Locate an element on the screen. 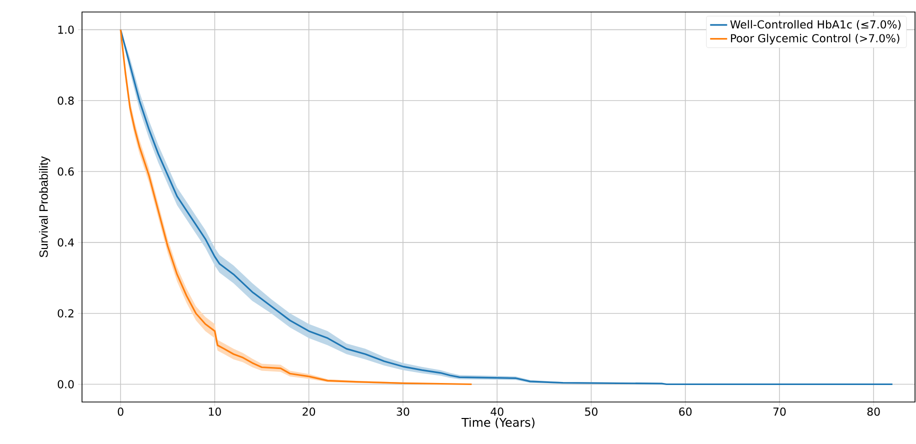  legend-label: Poor Glycemic Control (>7.0%) is located at coordinates (815, 39).